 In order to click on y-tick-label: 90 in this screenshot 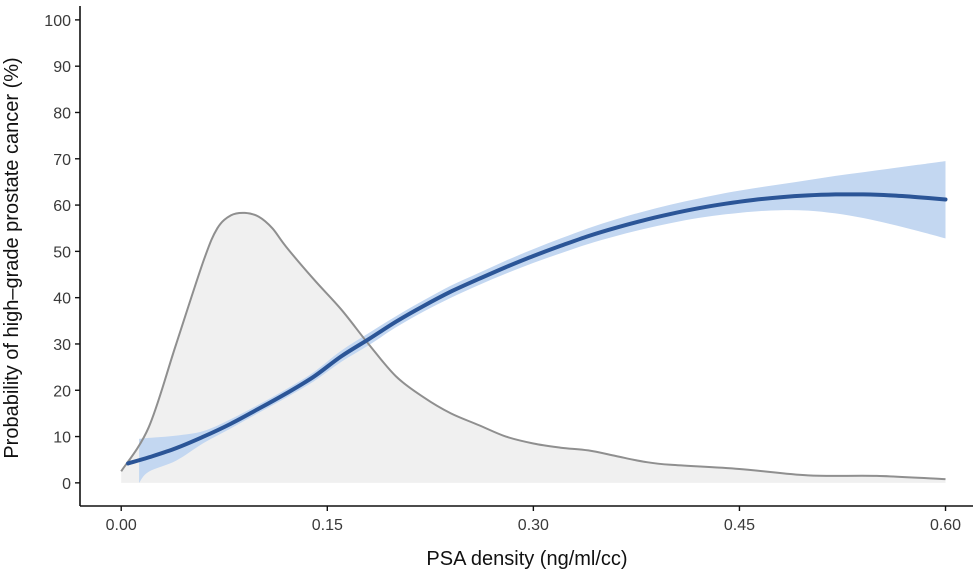, I will do `click(62, 67)`.